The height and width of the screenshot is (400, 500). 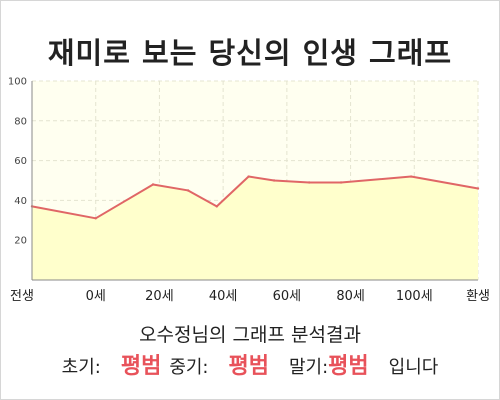 I want to click on mid-label: 중기:, so click(x=189, y=367).